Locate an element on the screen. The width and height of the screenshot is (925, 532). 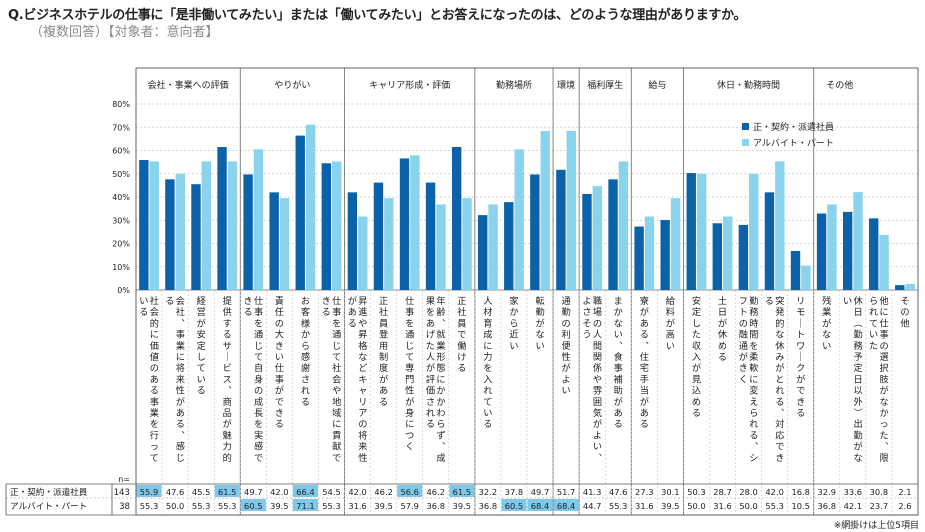
group-label: 福利厚生 is located at coordinates (605, 85).